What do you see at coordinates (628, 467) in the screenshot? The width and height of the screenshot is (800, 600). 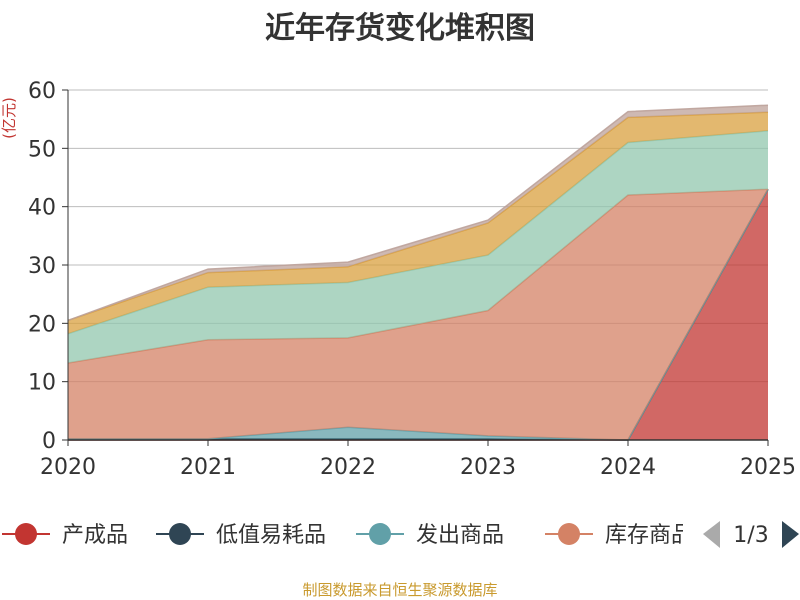 I see `x-tick-label: 2024` at bounding box center [628, 467].